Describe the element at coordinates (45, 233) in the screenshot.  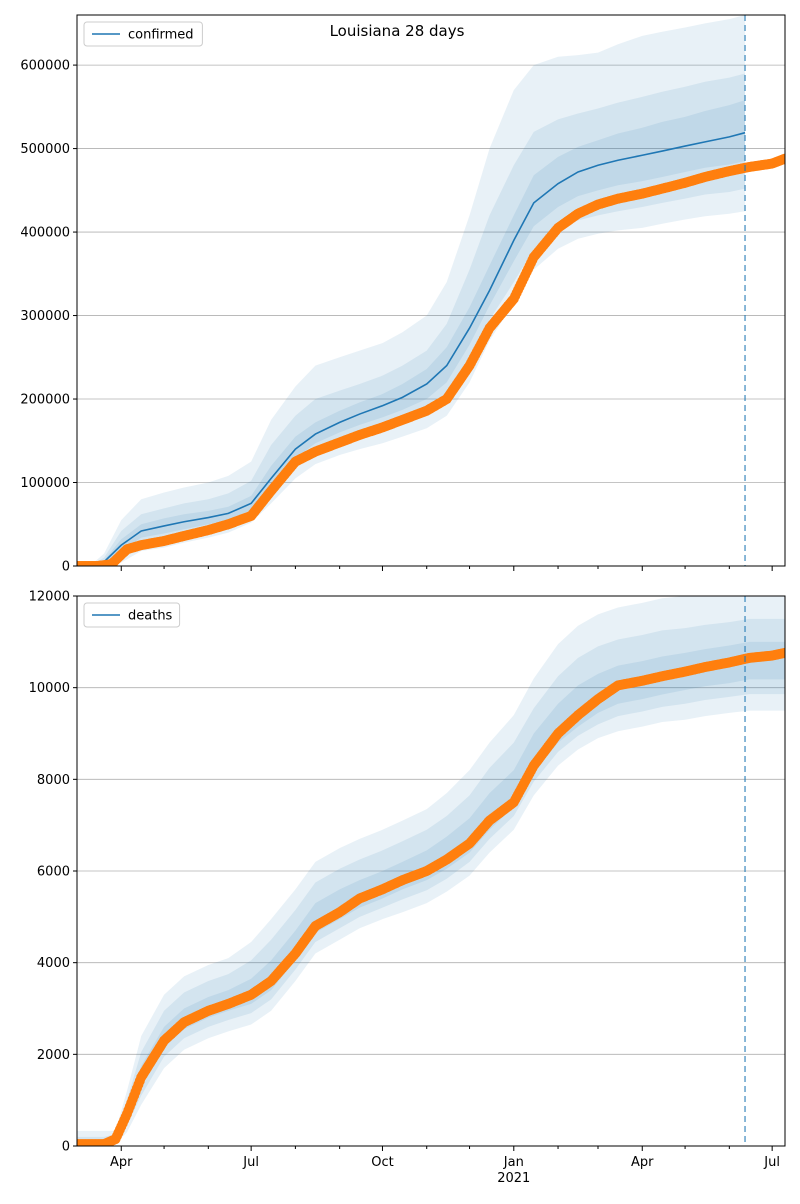
I see `y-tick-label: 400000` at that location.